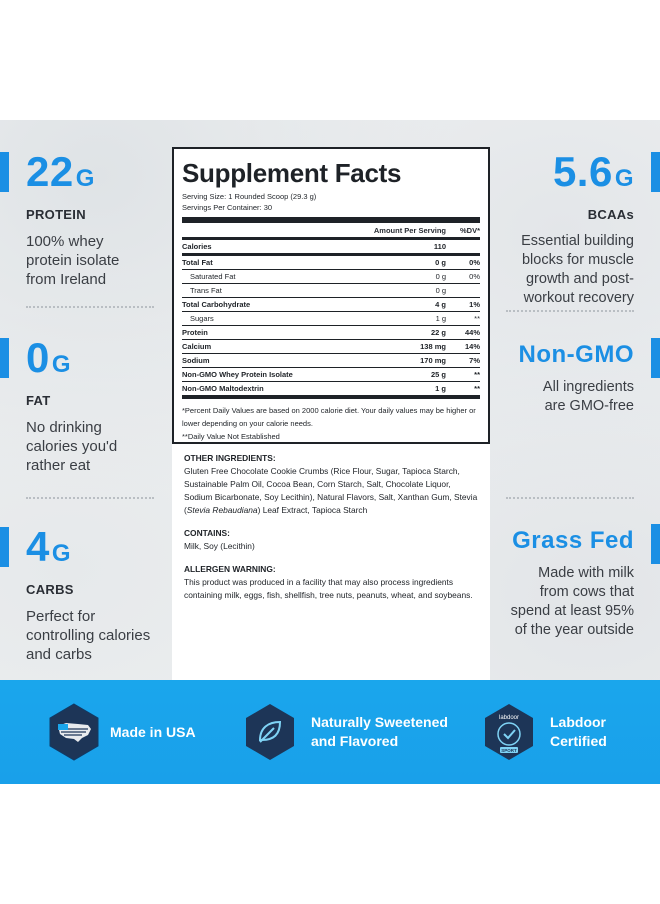 The height and width of the screenshot is (904, 660). What do you see at coordinates (610, 214) in the screenshot?
I see `stat-label: BCAAs` at bounding box center [610, 214].